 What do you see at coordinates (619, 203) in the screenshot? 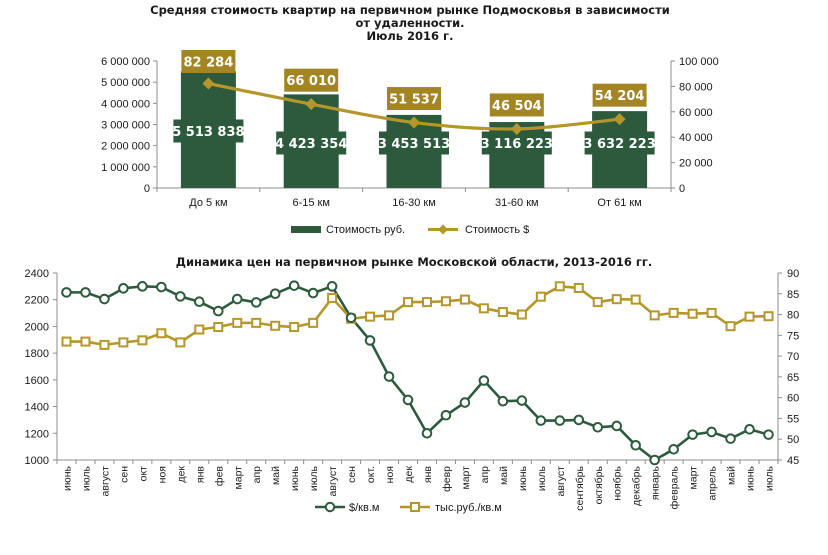
I see `chart1-x-tick-label: От 61 км` at bounding box center [619, 203].